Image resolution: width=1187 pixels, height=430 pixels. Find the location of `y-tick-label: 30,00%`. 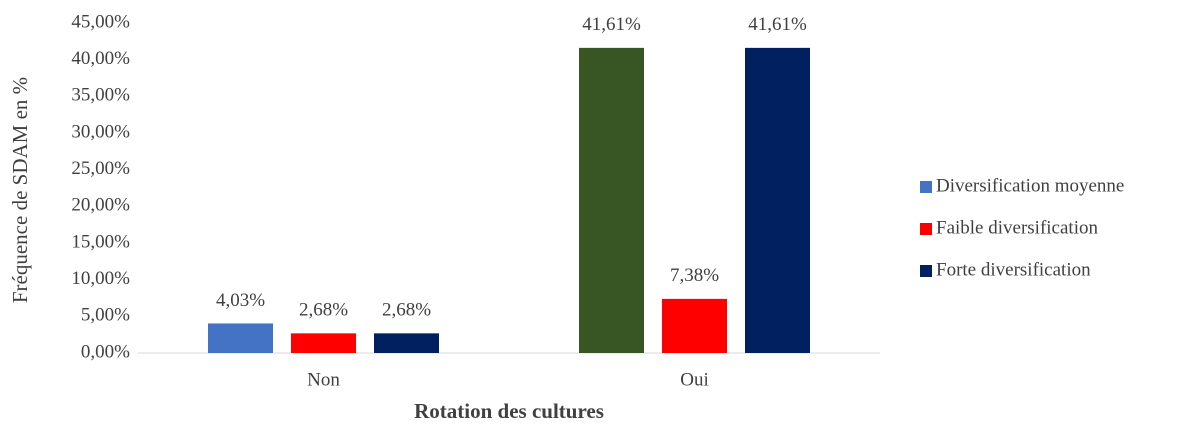

y-tick-label: 30,00% is located at coordinates (100, 131).